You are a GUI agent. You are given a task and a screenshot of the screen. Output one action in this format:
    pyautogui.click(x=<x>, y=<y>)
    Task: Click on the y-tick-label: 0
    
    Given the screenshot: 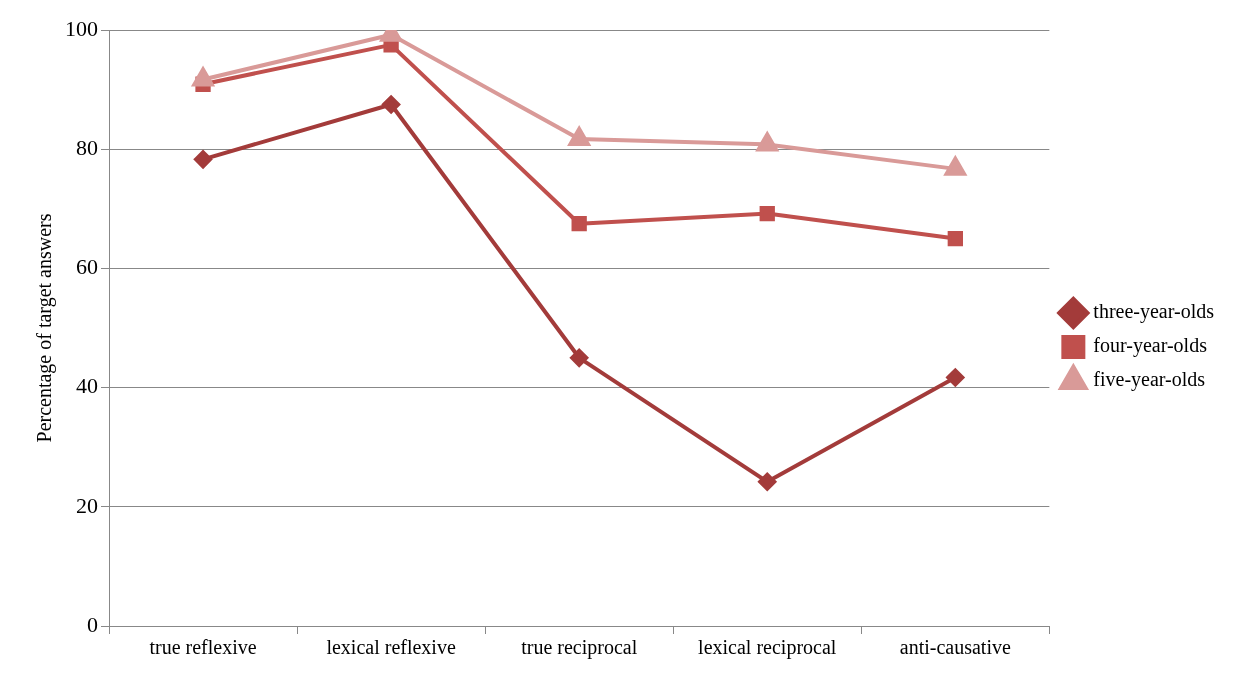 What is the action you would take?
    pyautogui.click(x=92, y=624)
    